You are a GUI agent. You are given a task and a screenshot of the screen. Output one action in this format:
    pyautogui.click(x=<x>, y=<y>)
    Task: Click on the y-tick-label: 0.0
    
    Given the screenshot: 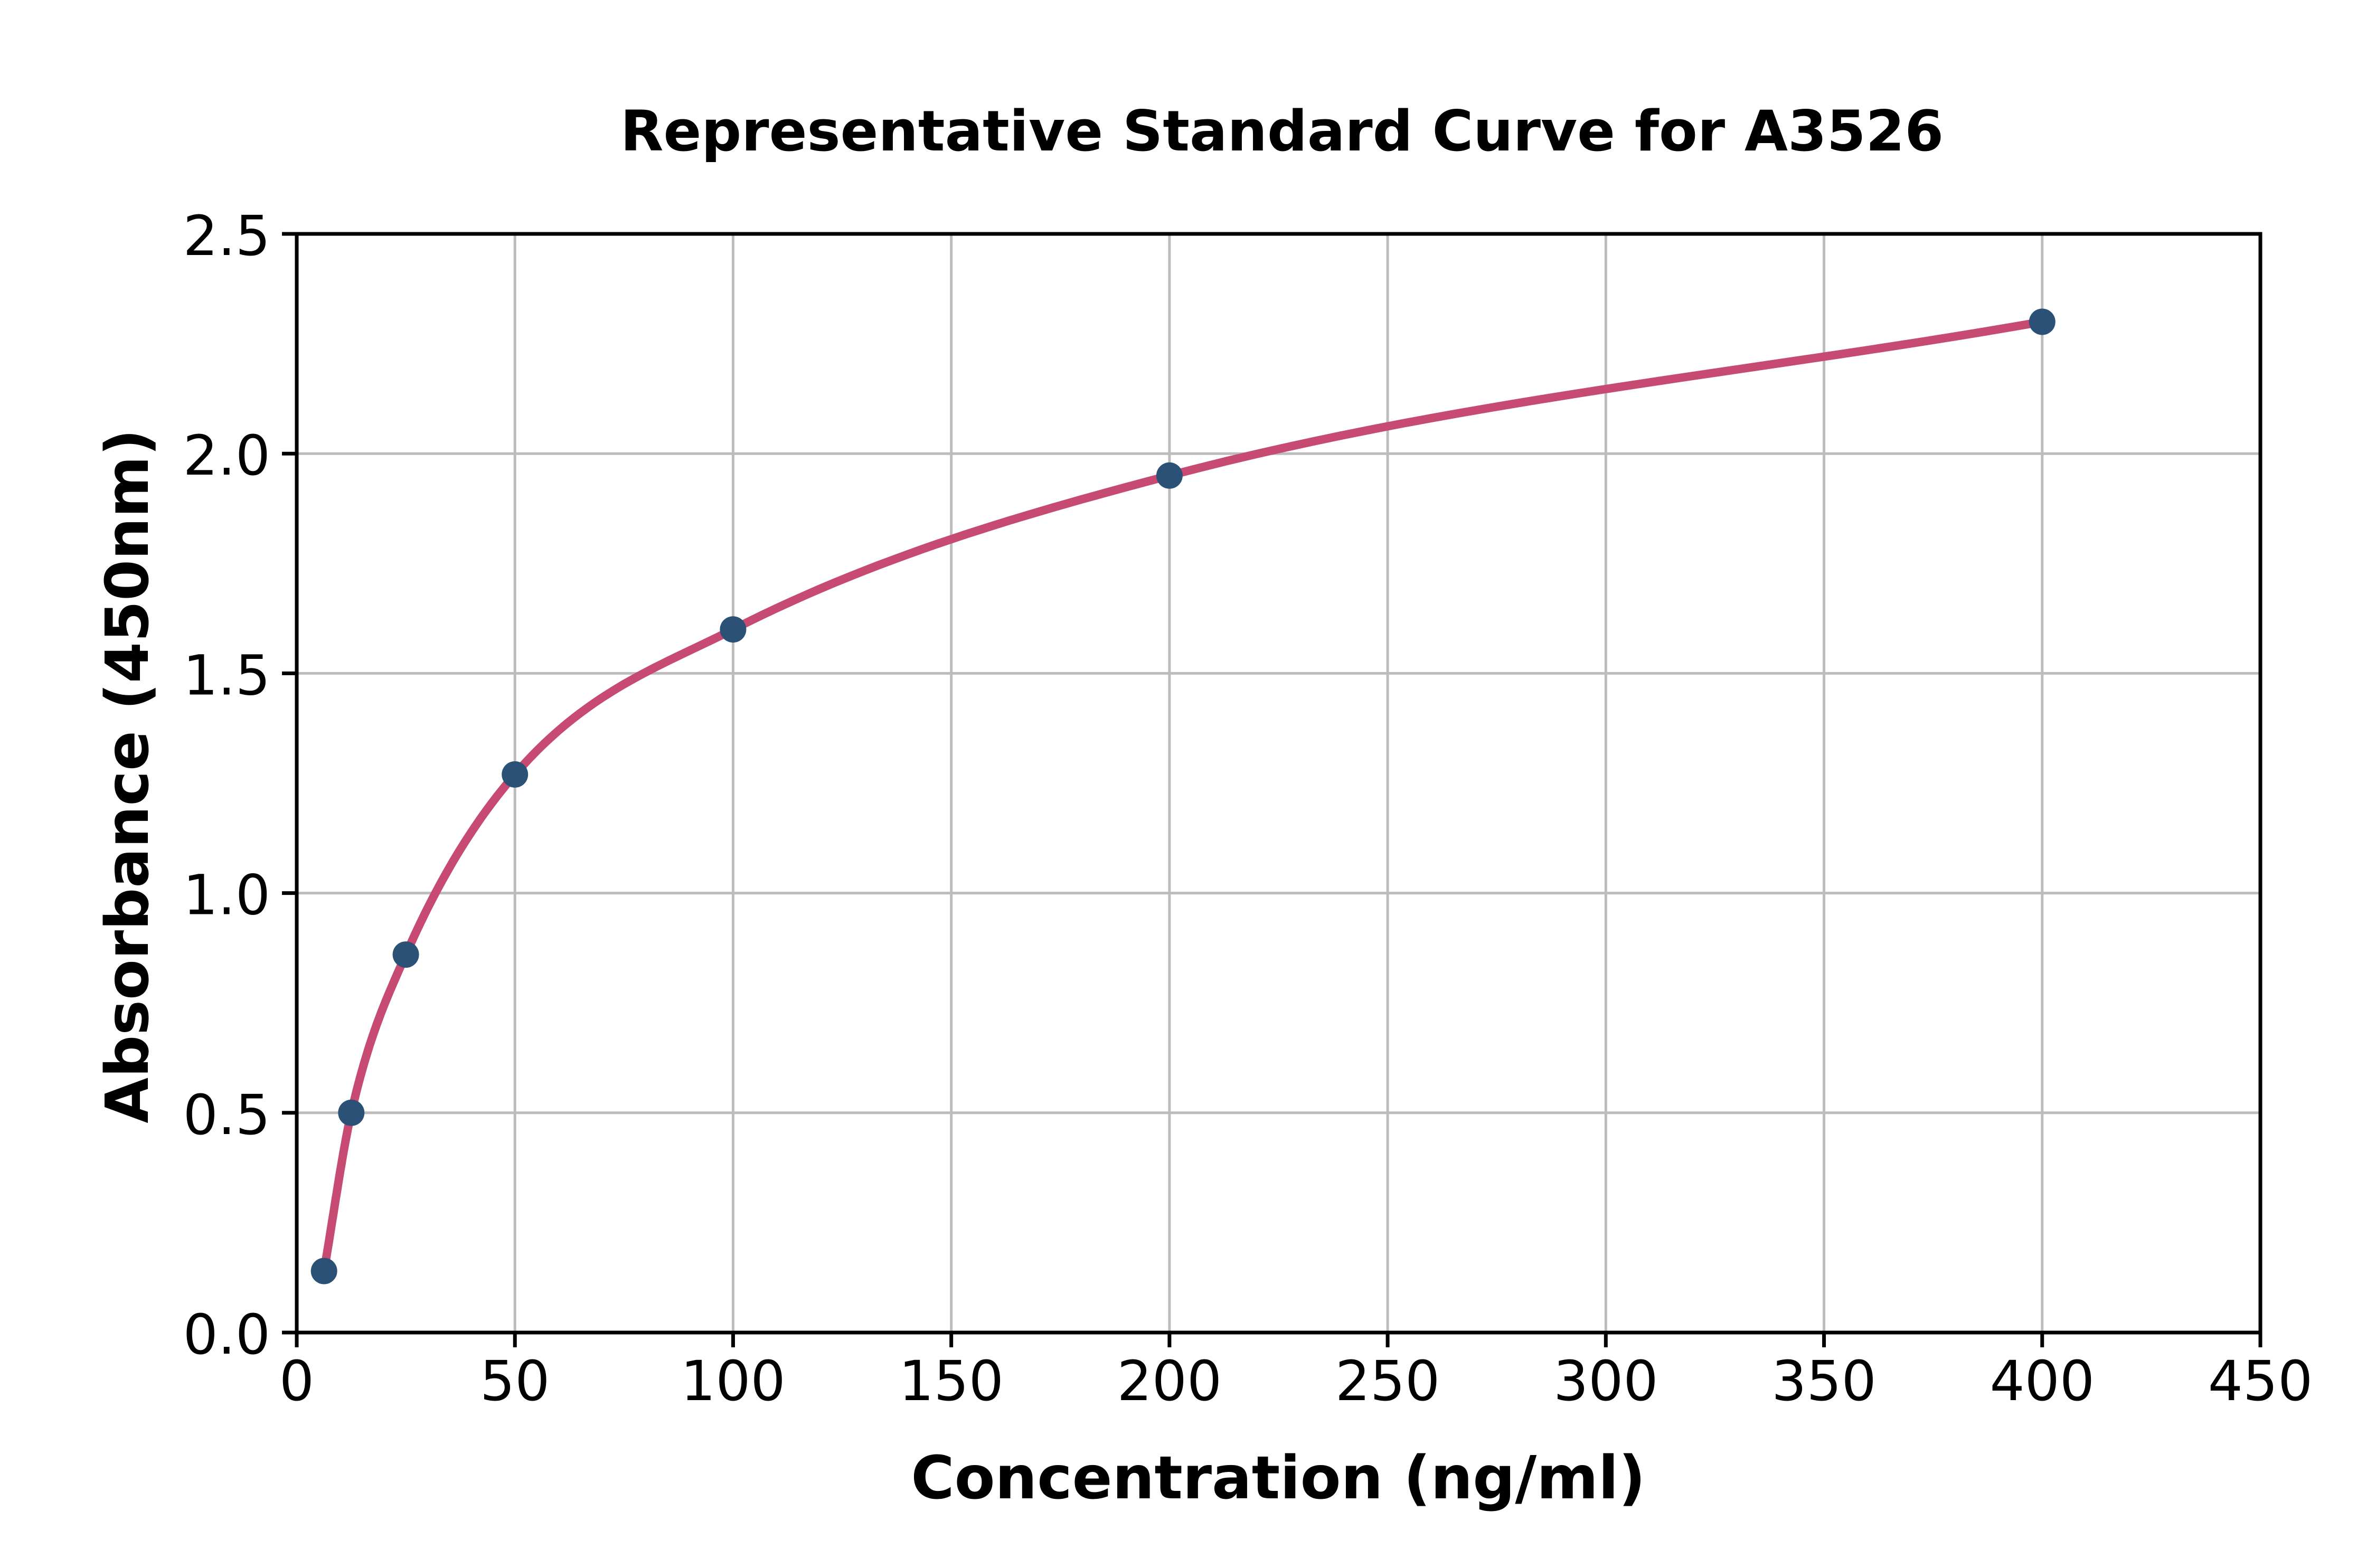 What is the action you would take?
    pyautogui.click(x=227, y=1335)
    